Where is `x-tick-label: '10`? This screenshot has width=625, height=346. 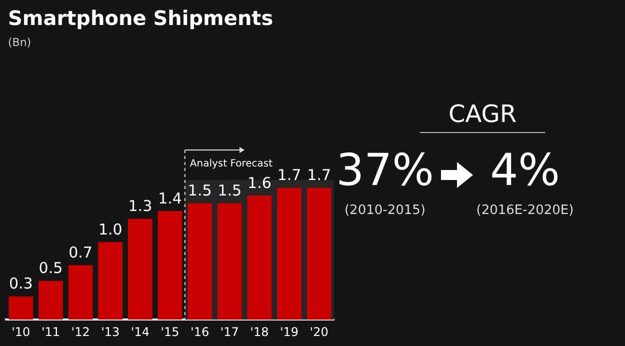 x-tick-label: '10 is located at coordinates (21, 331).